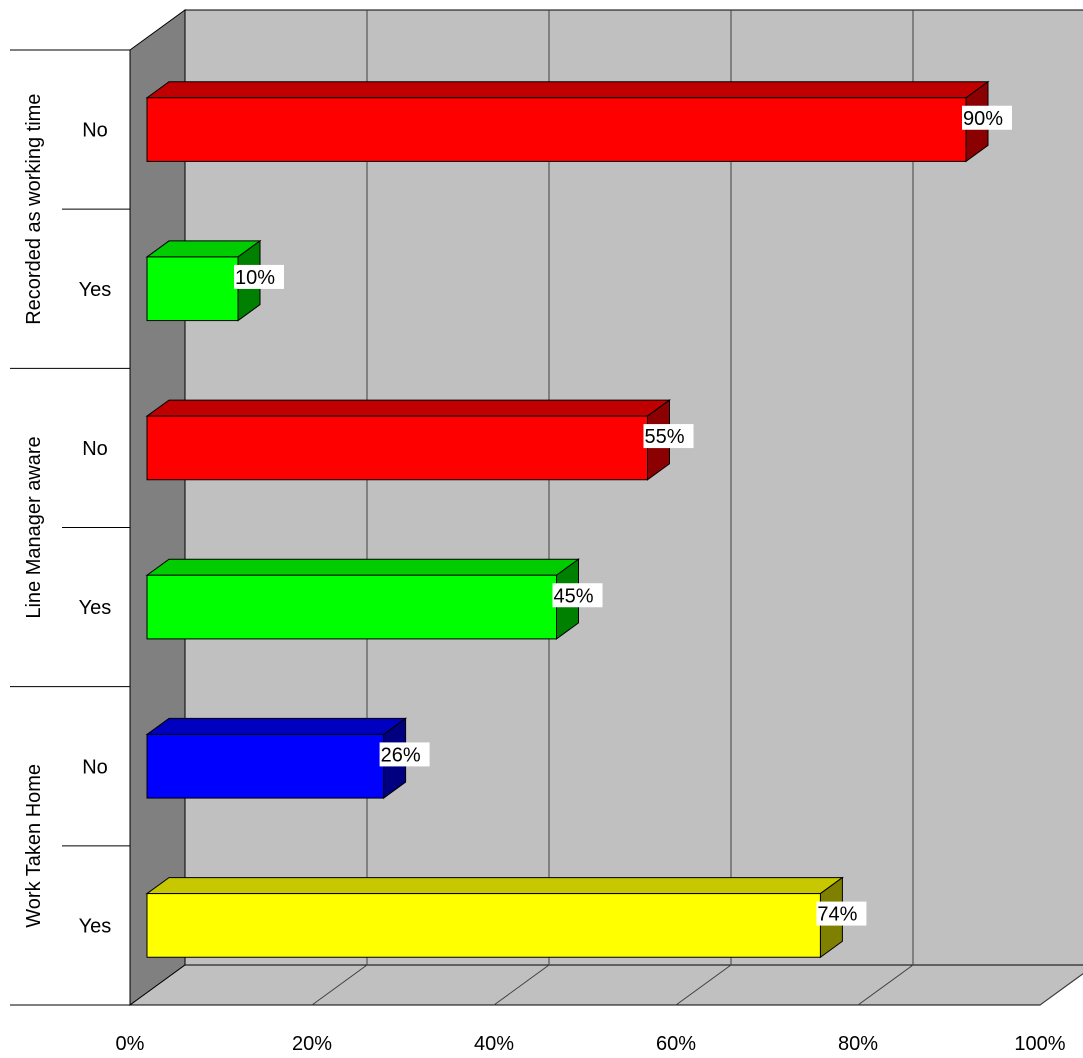 Image resolution: width=1083 pixels, height=1058 pixels. Describe the element at coordinates (130, 1044) in the screenshot. I see `x-tick-label: 0%` at that location.